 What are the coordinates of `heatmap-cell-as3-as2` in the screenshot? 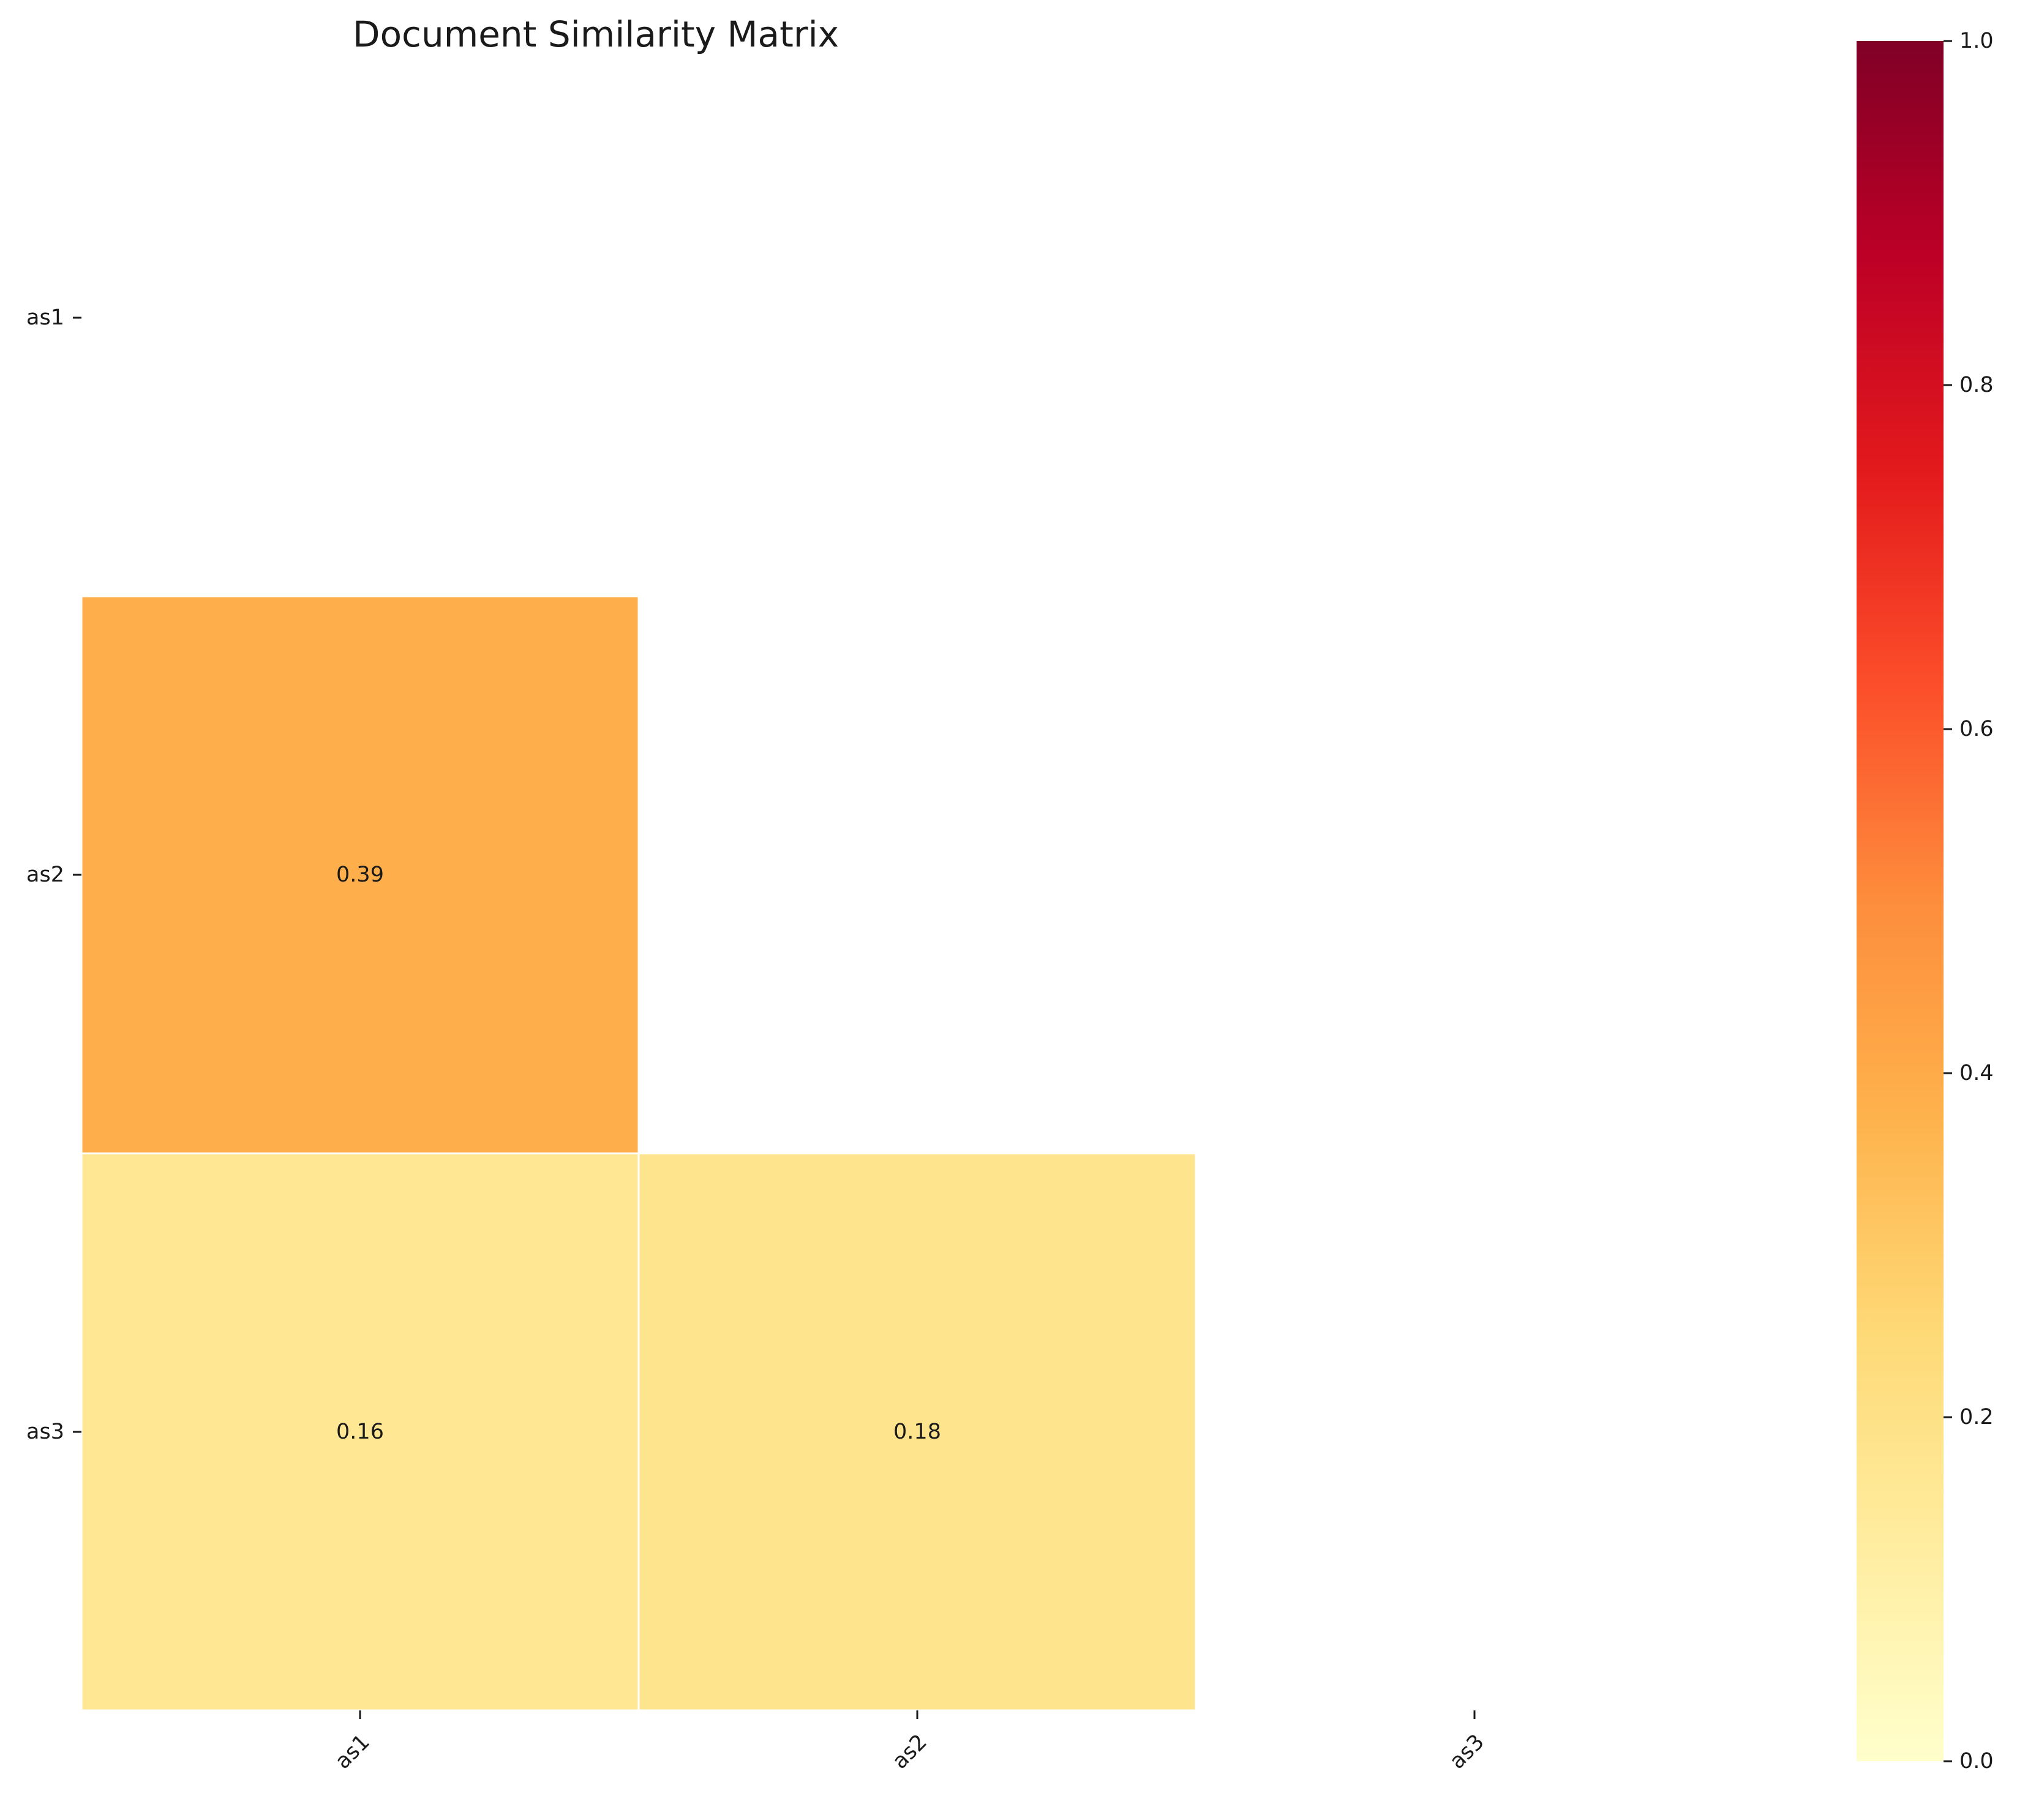 It's located at (917, 1432).